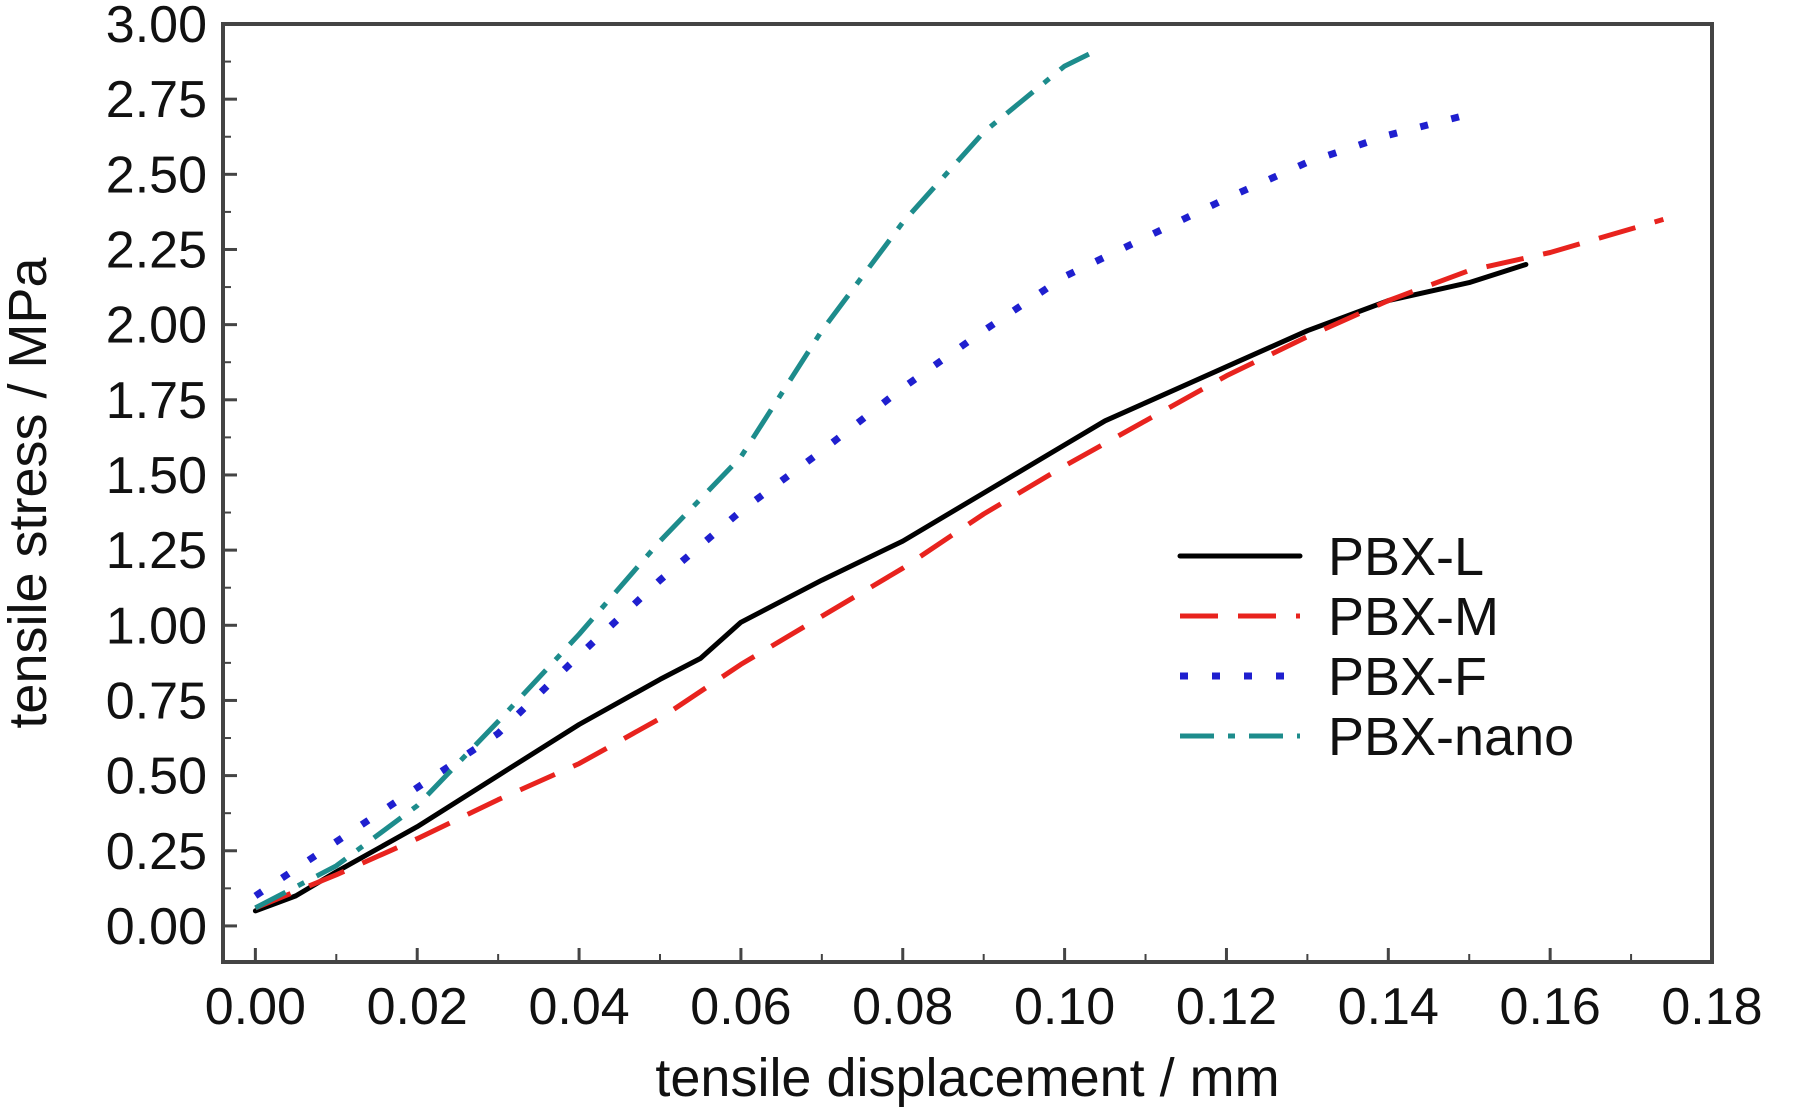 The height and width of the screenshot is (1115, 1801). I want to click on y-tick-label: 1.75, so click(156, 401).